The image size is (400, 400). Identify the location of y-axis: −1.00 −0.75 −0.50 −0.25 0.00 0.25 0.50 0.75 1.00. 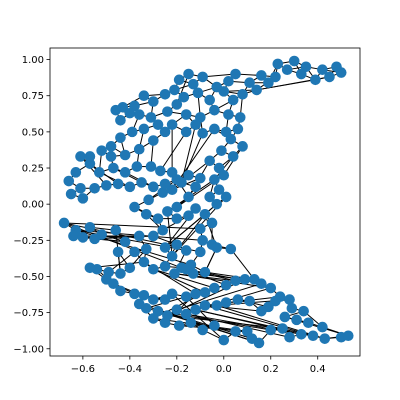
(31, 205).